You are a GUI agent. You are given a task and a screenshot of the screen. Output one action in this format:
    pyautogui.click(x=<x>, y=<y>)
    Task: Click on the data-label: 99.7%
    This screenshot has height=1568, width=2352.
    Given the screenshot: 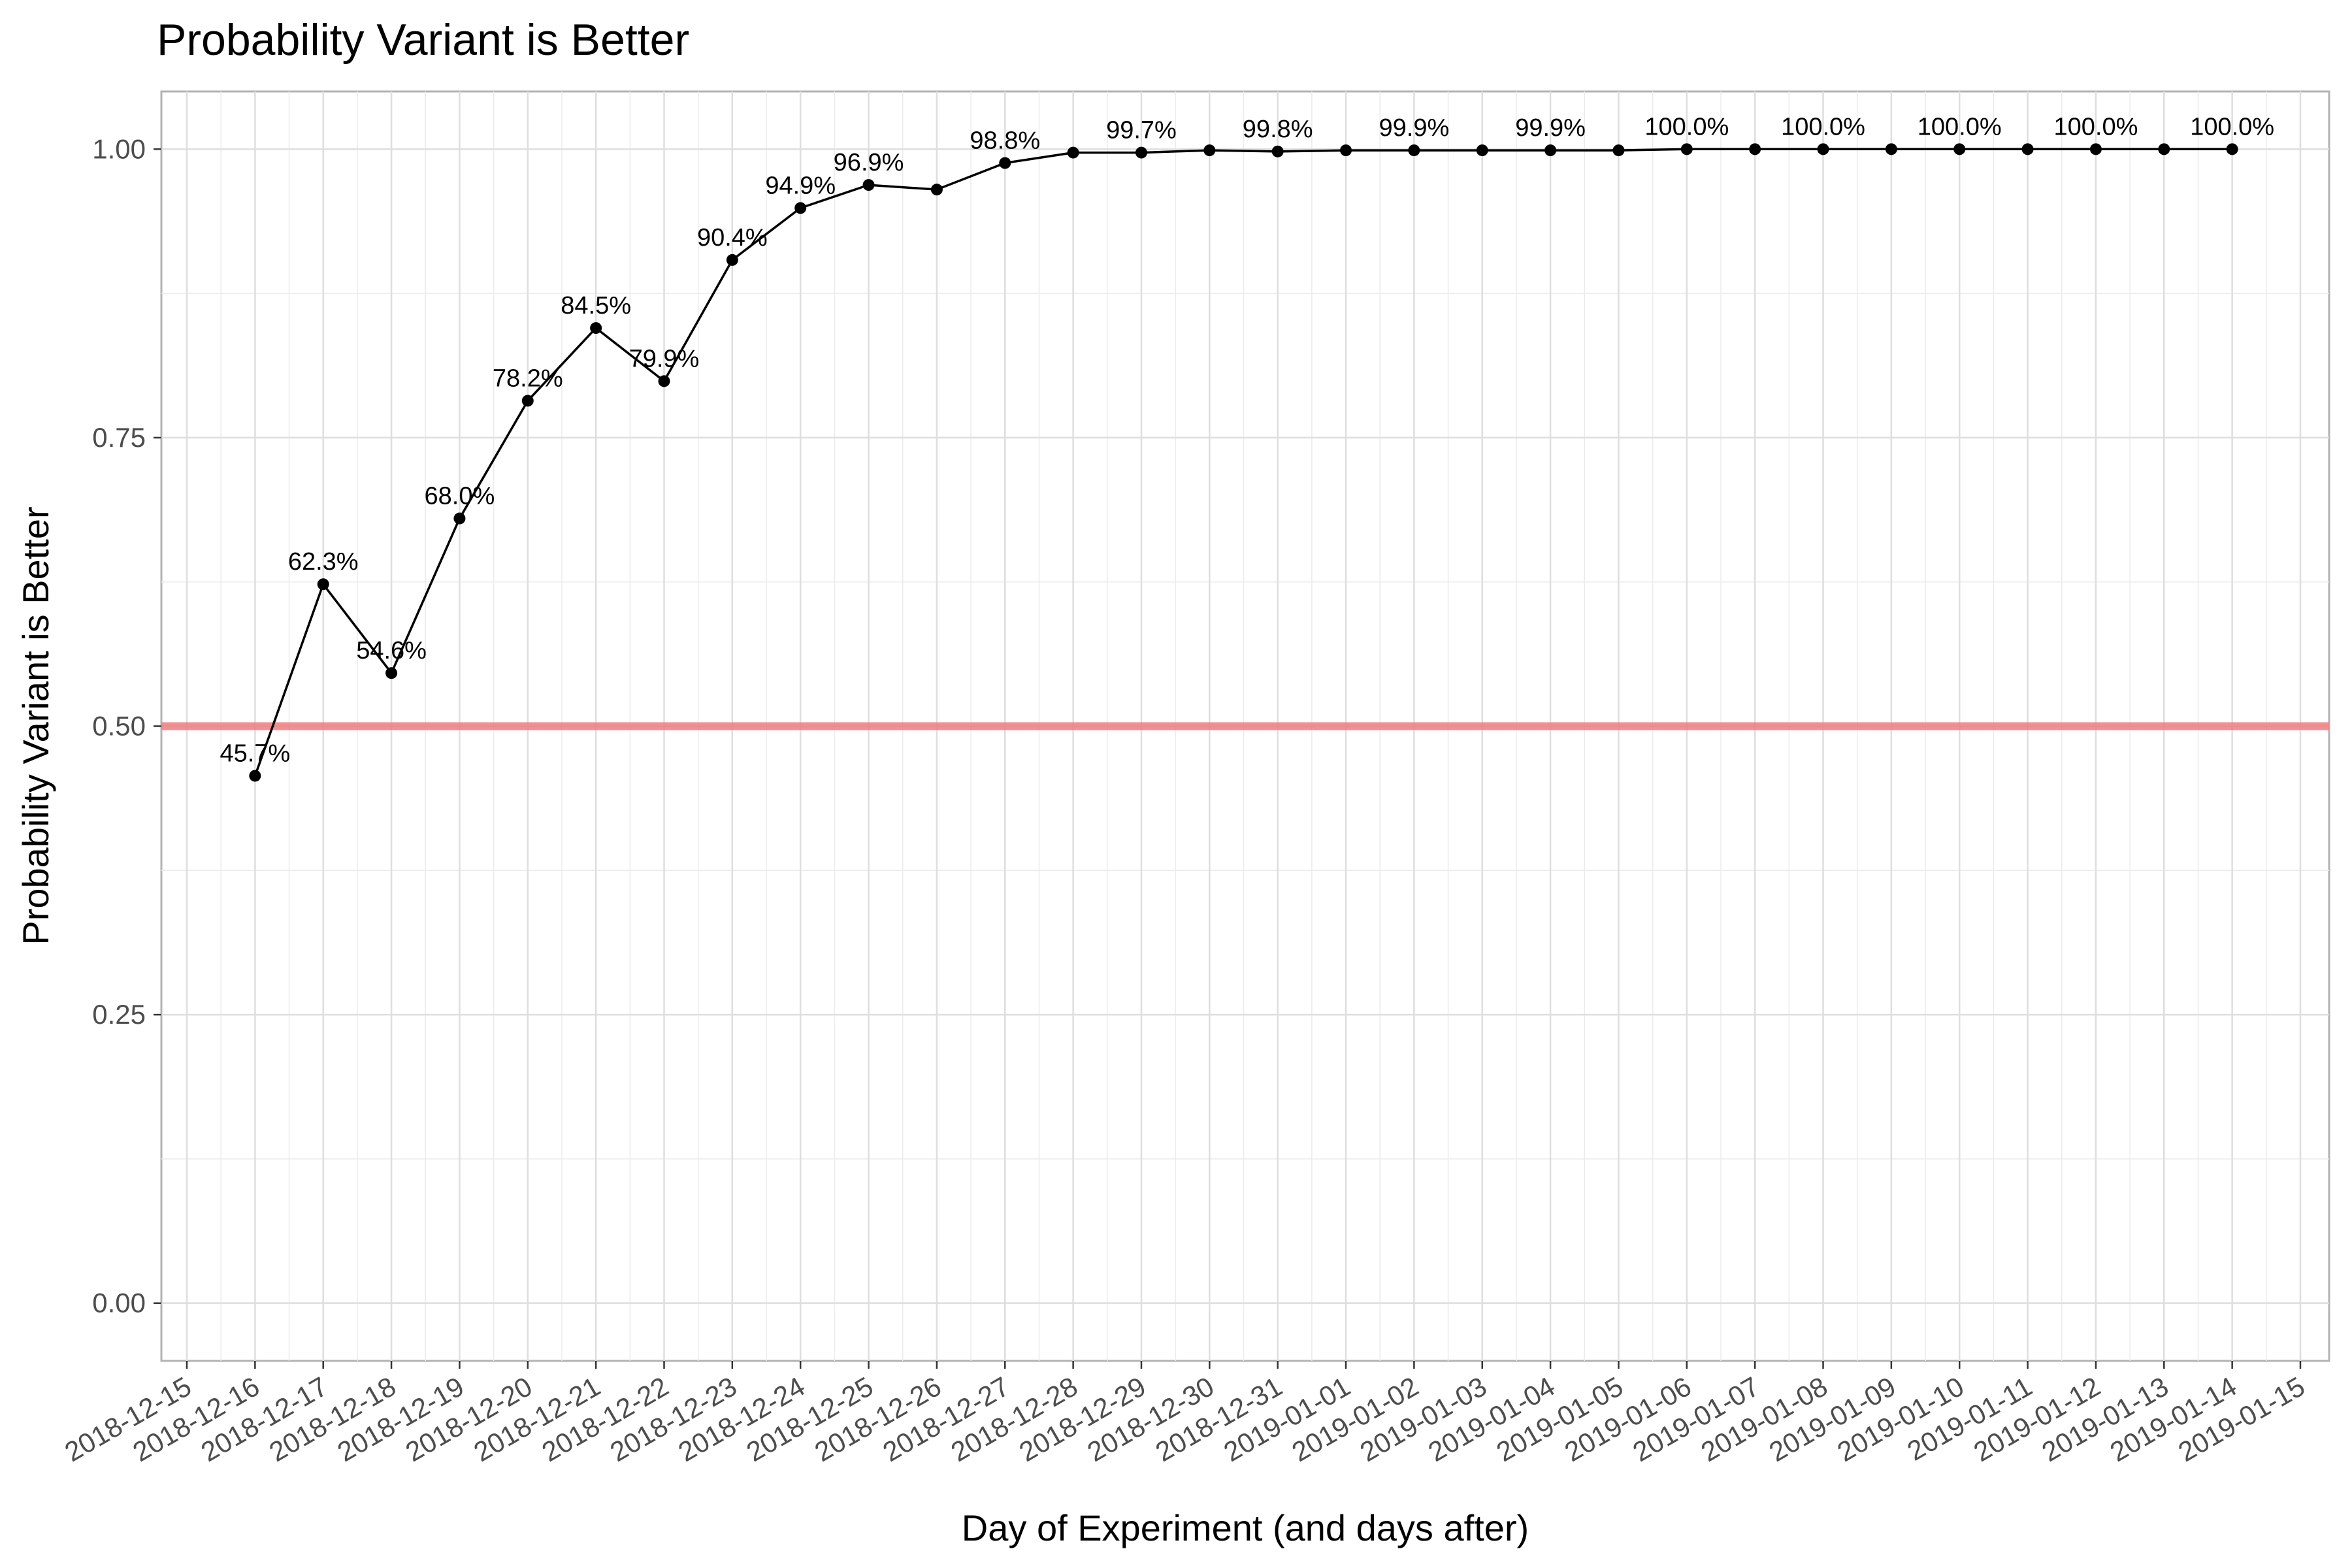 What is the action you would take?
    pyautogui.click(x=1141, y=130)
    